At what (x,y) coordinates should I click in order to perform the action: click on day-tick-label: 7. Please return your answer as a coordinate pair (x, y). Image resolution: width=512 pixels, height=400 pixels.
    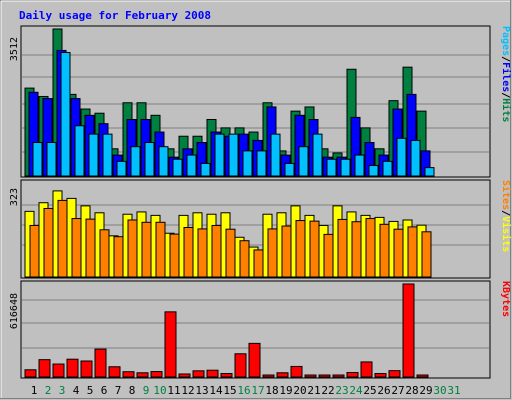
    Looking at the image, I should click on (118, 390).